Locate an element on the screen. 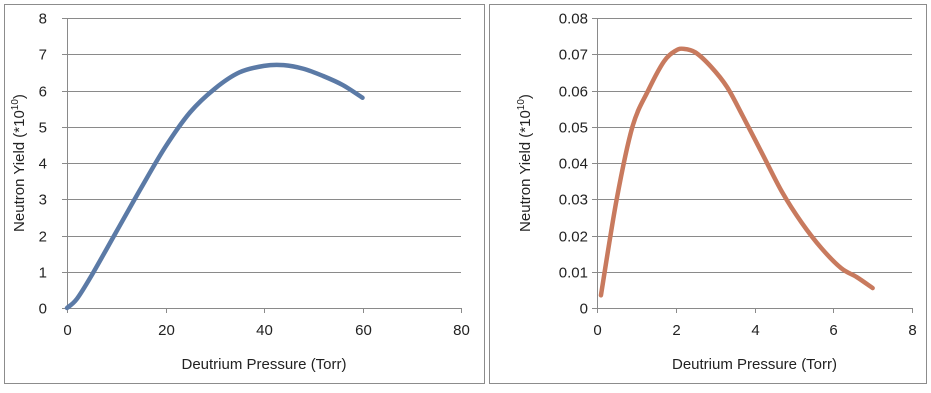 The image size is (931, 393). y-tick-label: 1 is located at coordinates (43, 273).